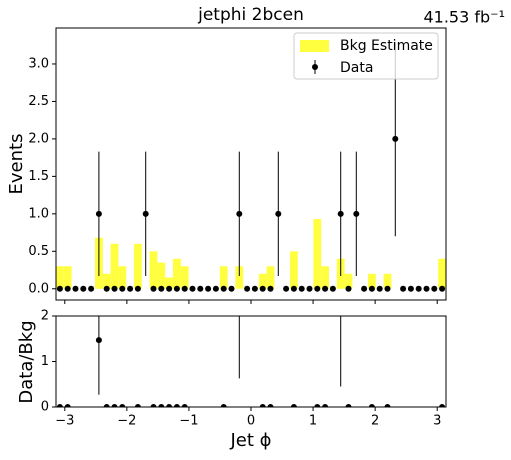  I want to click on y-tick-label: 2.0, so click(38, 138).